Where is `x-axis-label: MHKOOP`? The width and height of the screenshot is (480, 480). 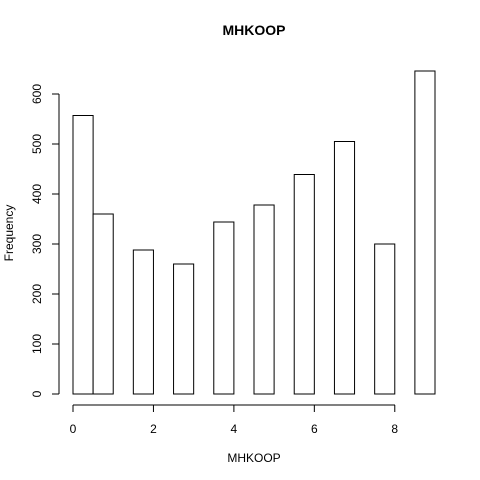 x-axis-label: MHKOOP is located at coordinates (253, 458).